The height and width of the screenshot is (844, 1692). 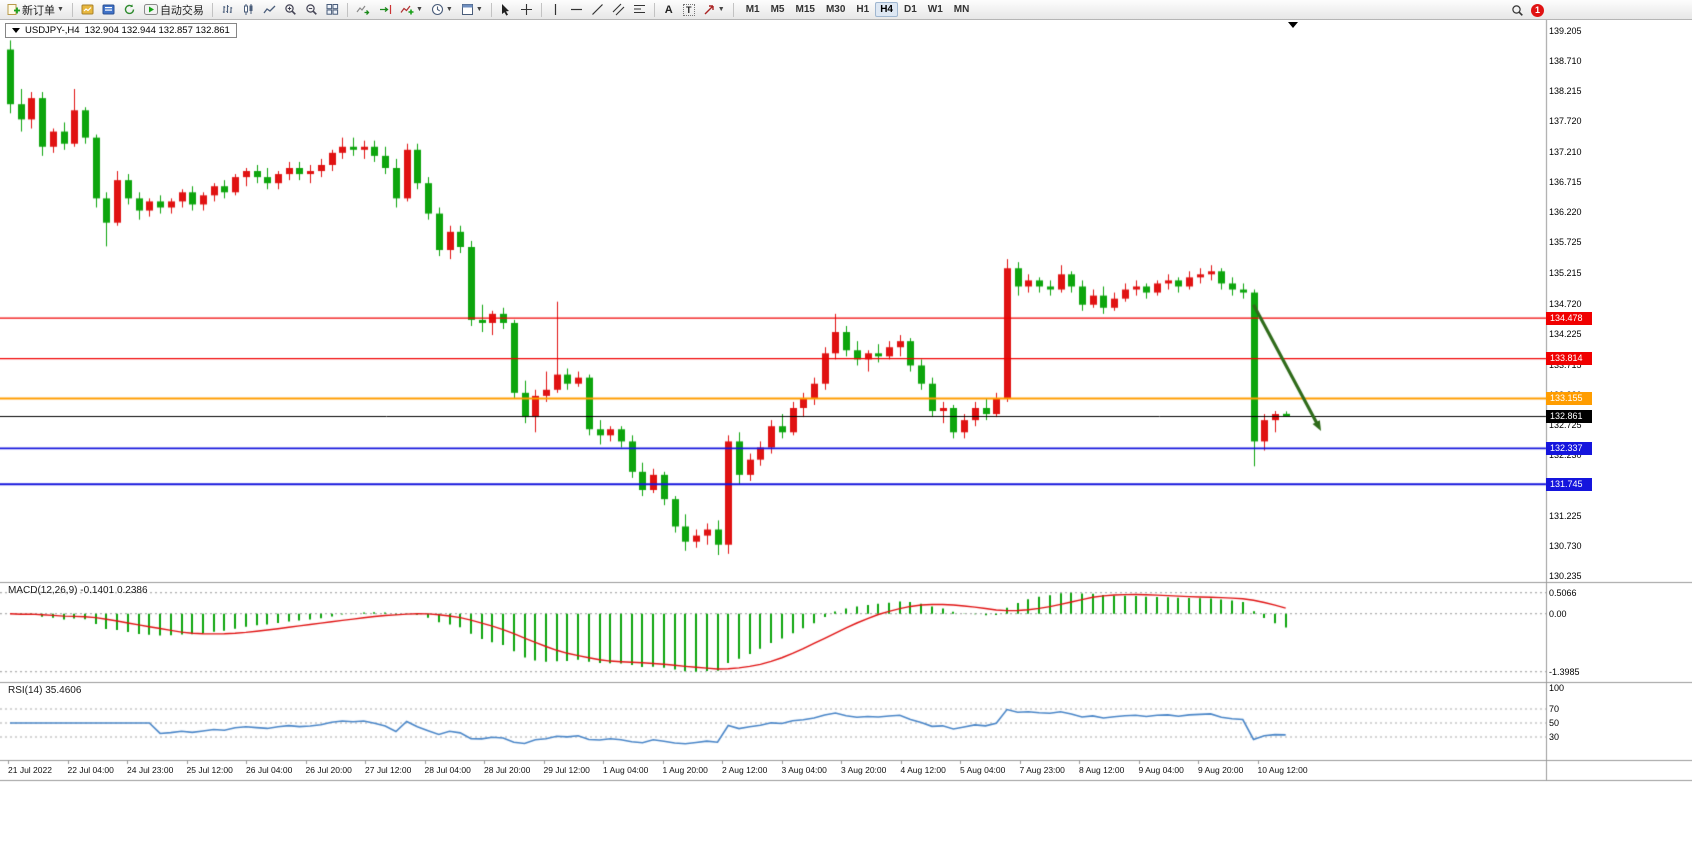 I want to click on fibonacci-icon, so click(x=639, y=9).